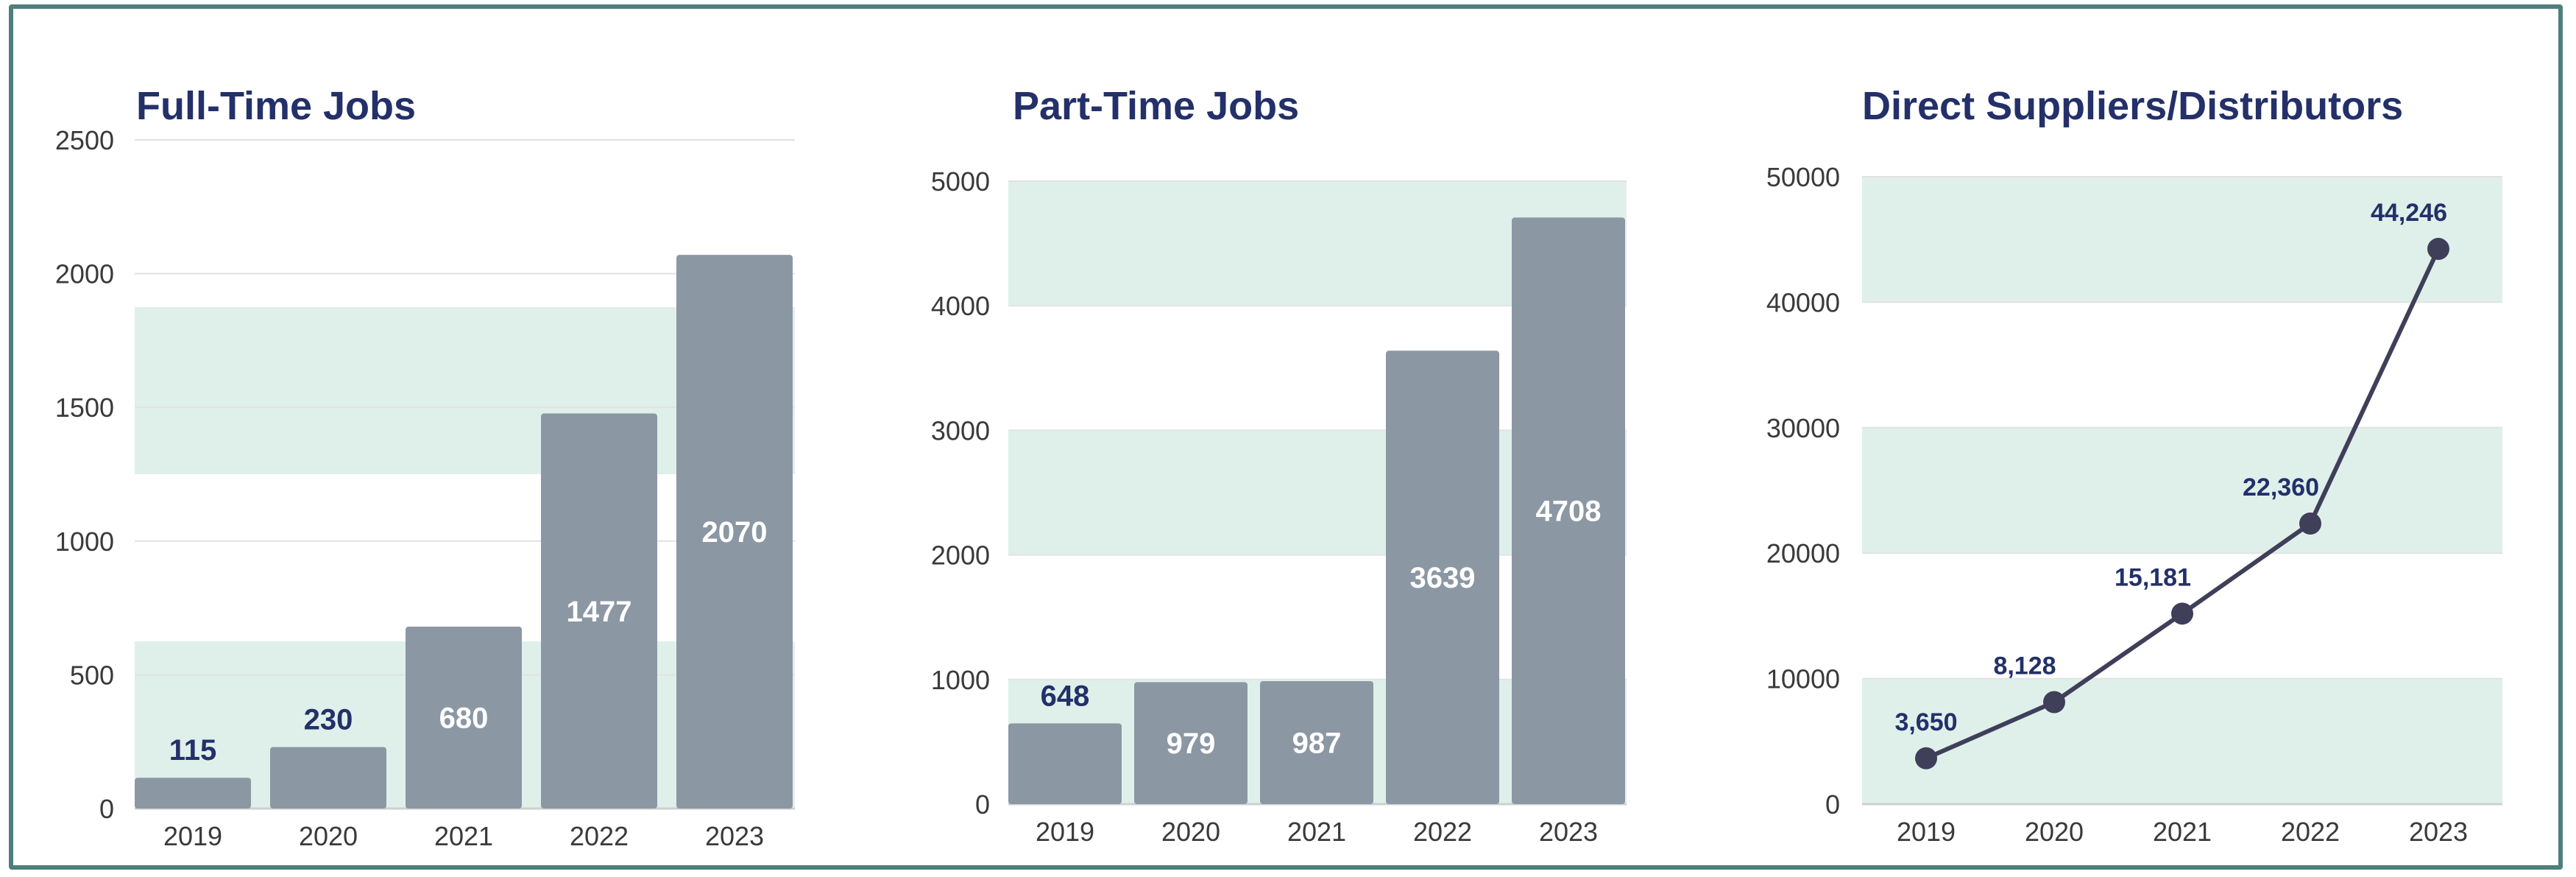 The image size is (2576, 877). What do you see at coordinates (276, 106) in the screenshot?
I see `chart-title: Full-Time Jobs` at bounding box center [276, 106].